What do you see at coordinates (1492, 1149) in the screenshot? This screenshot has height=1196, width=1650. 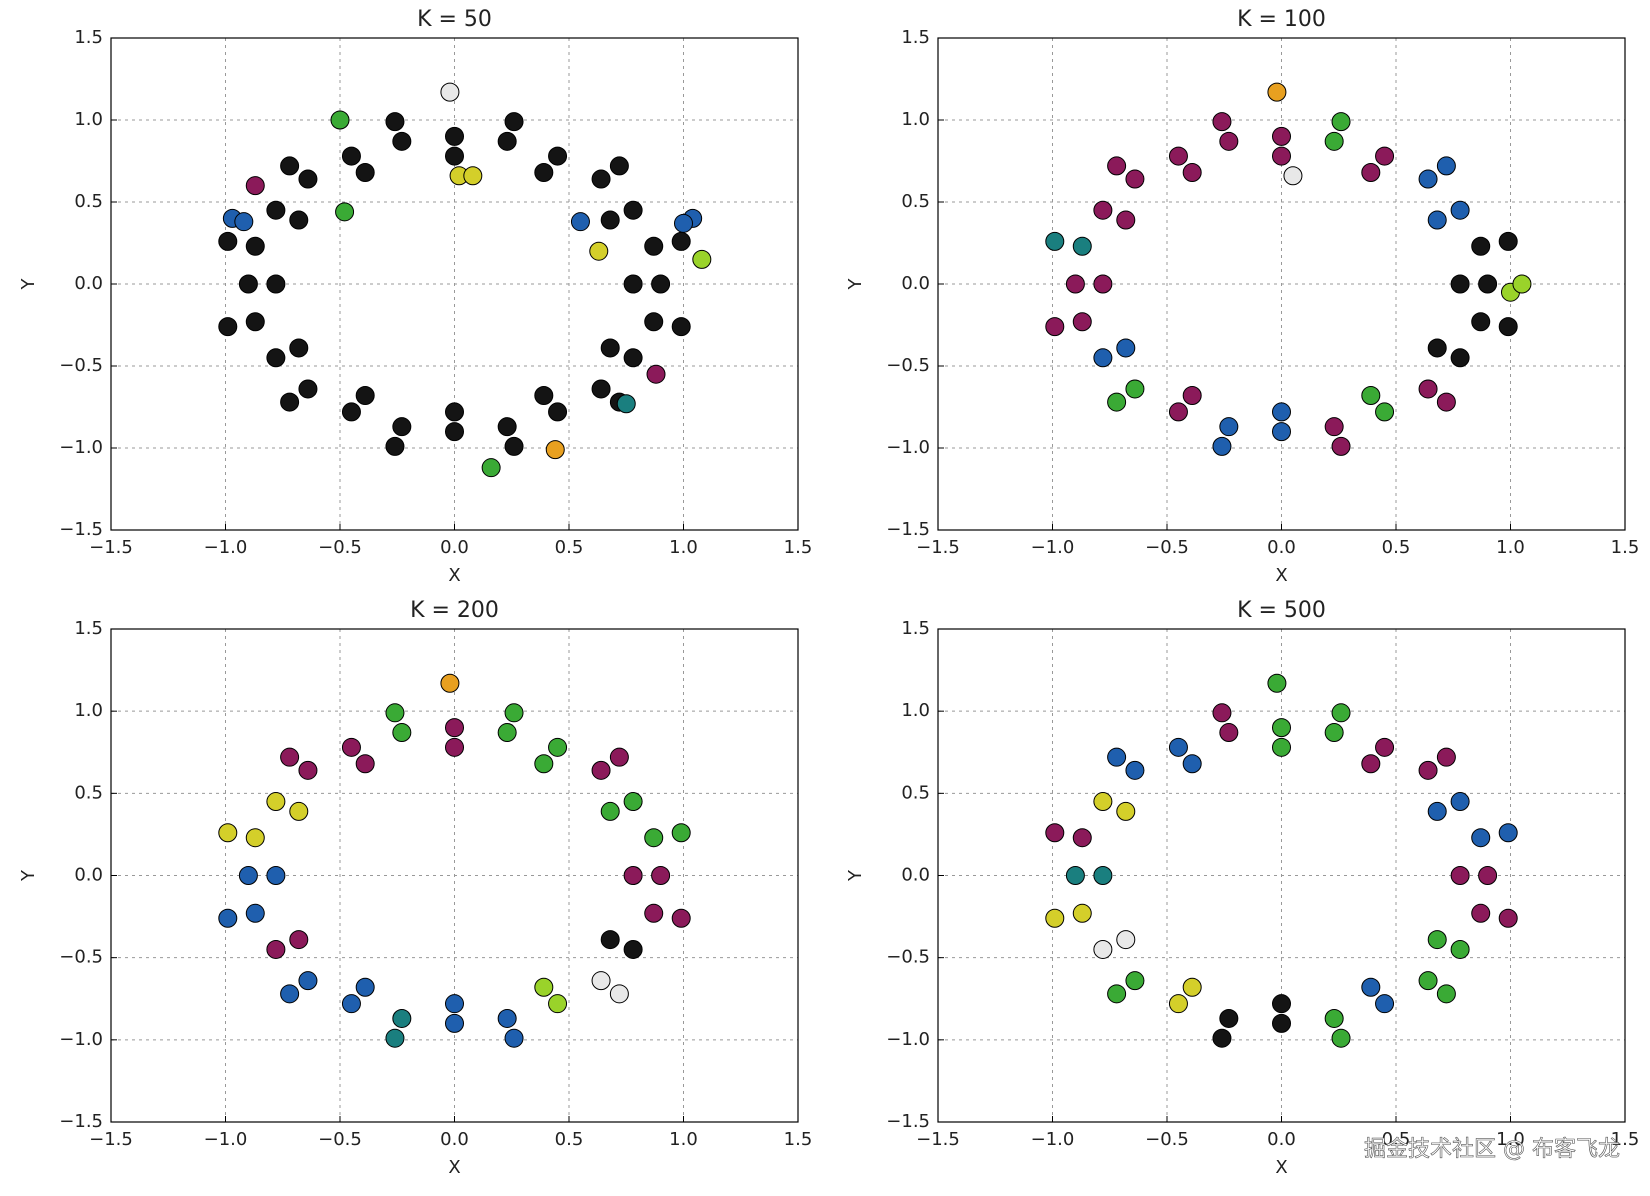 I see `watermark: 掘金技术社区 @ 布客飞龙` at bounding box center [1492, 1149].